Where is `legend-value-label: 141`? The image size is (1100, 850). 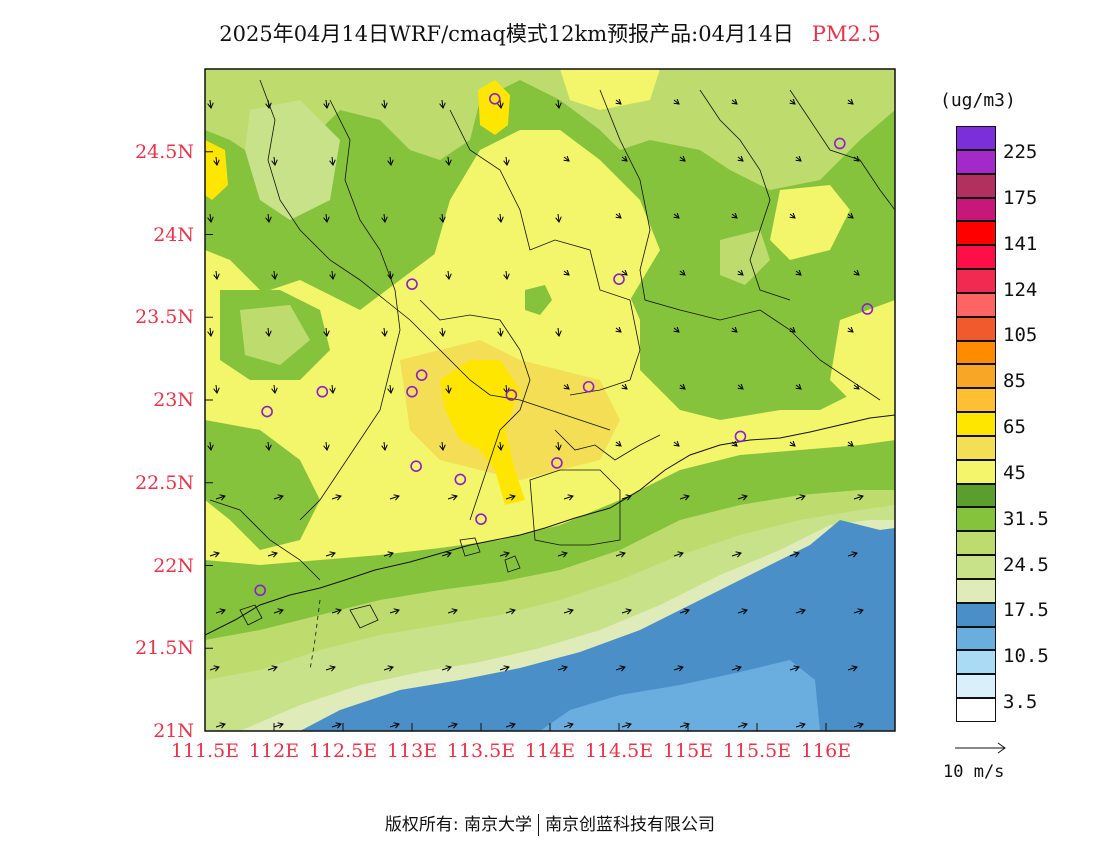 legend-value-label: 141 is located at coordinates (1020, 243).